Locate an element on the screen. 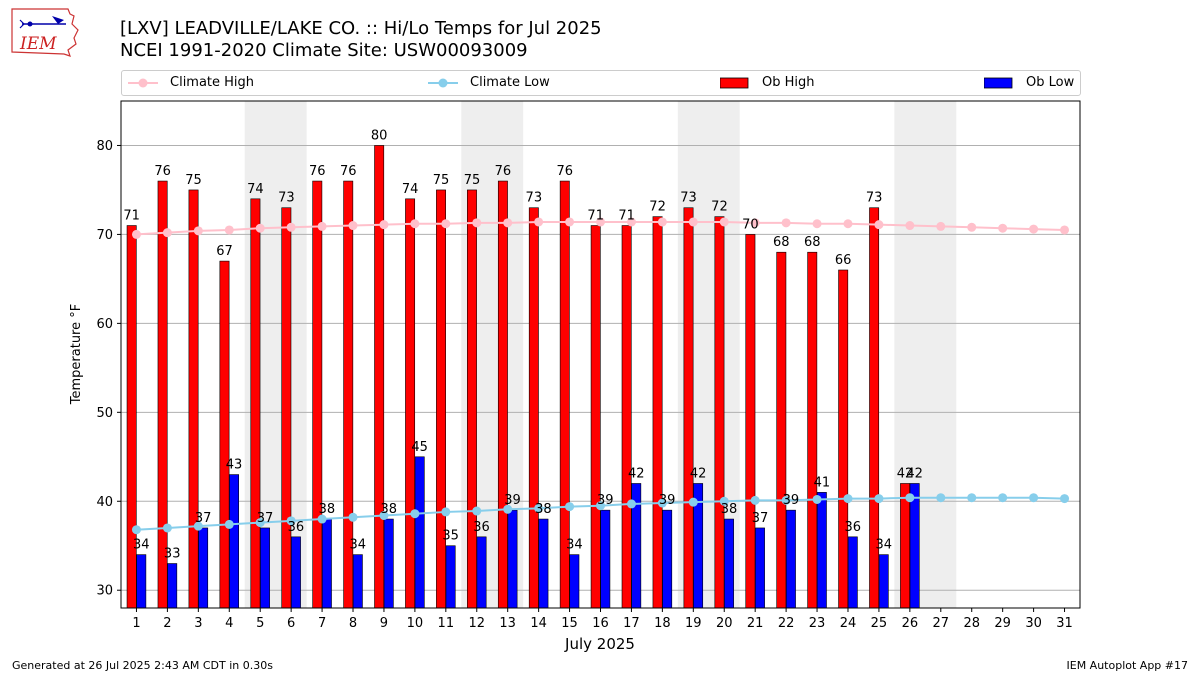 The image size is (1200, 675). x-tick-label: 11 is located at coordinates (446, 623).